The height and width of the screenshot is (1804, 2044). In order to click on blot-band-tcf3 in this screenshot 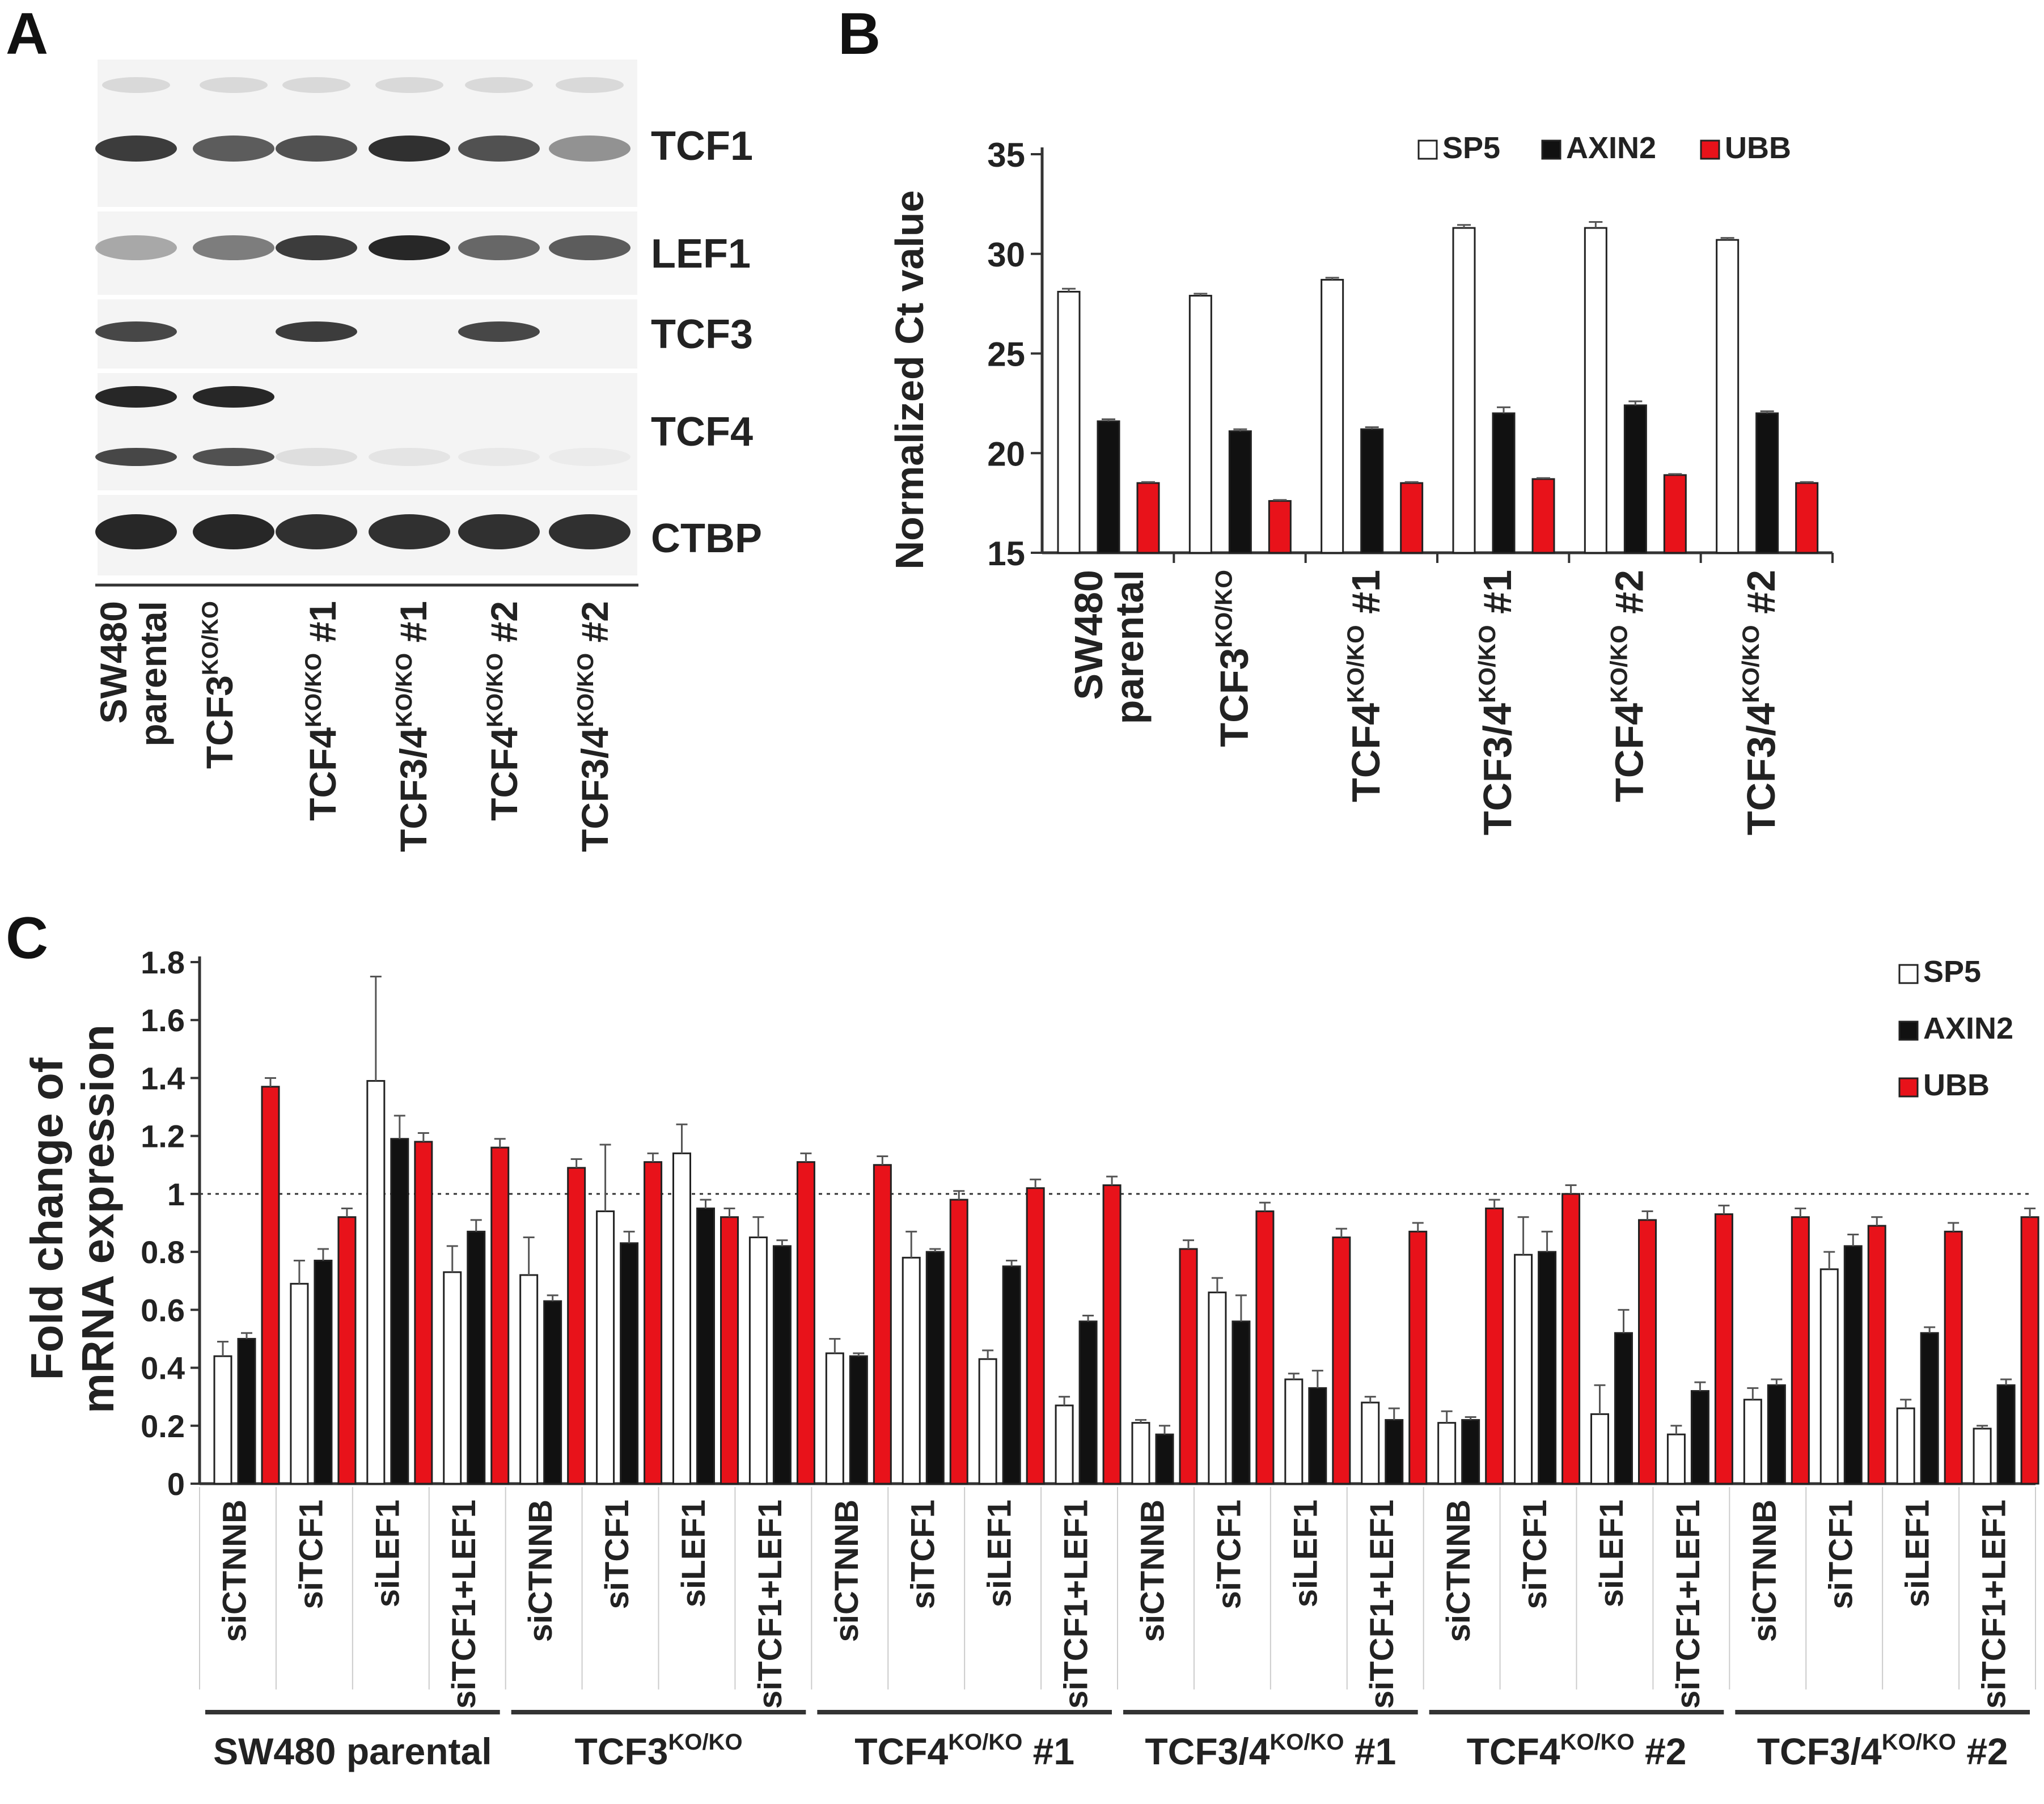, I will do `click(136, 332)`.